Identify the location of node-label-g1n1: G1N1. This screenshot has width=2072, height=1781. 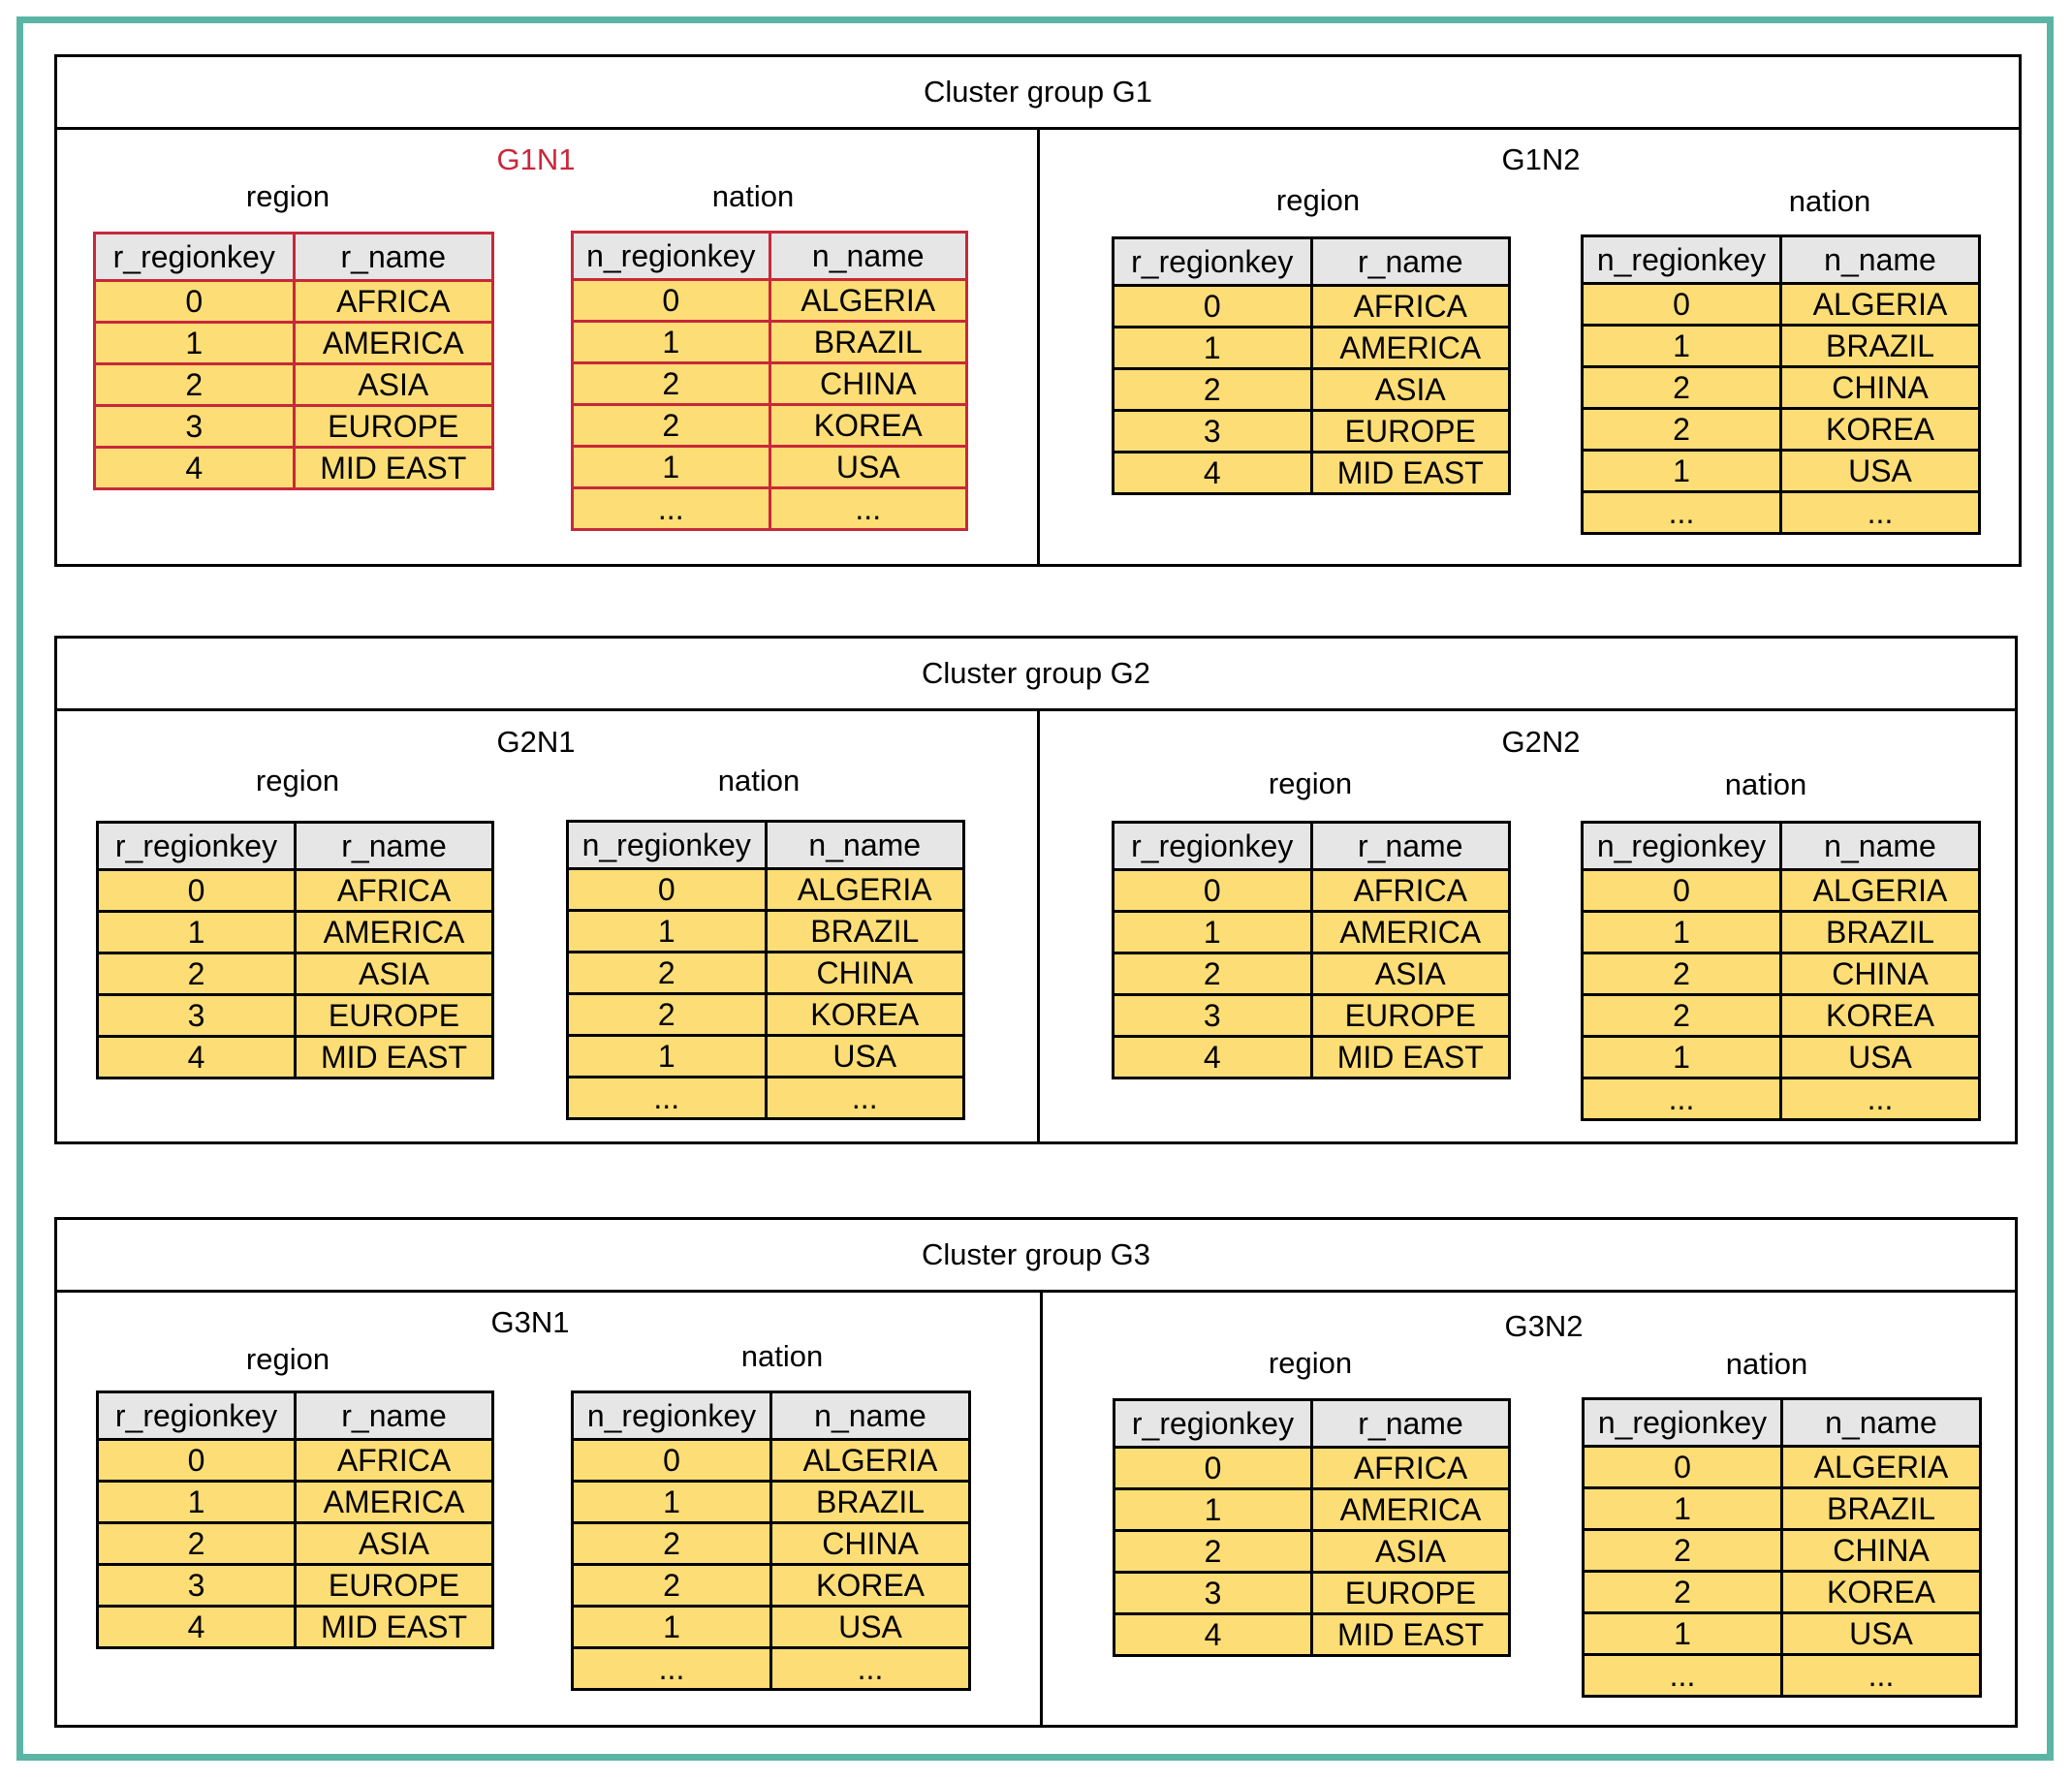
(536, 159).